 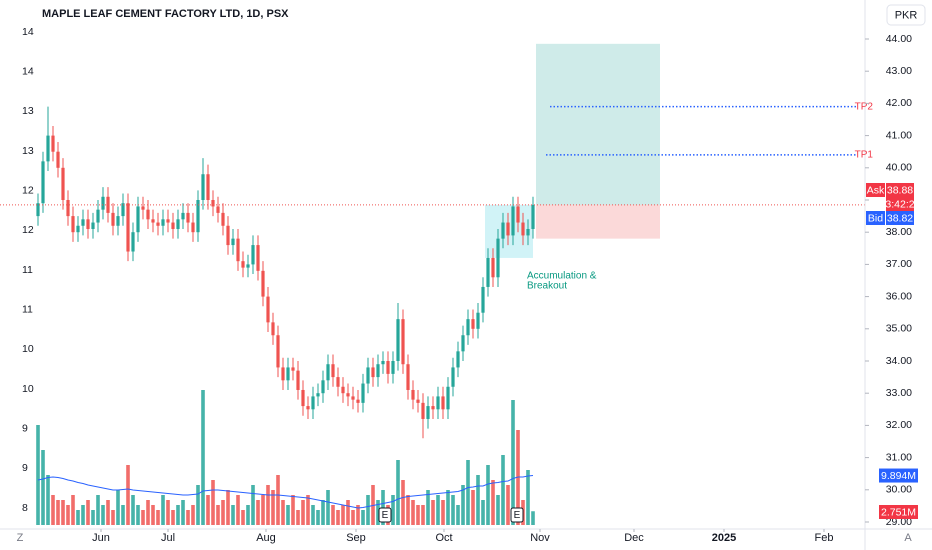 I want to click on y-tick-label: 32.00, so click(x=899, y=425).